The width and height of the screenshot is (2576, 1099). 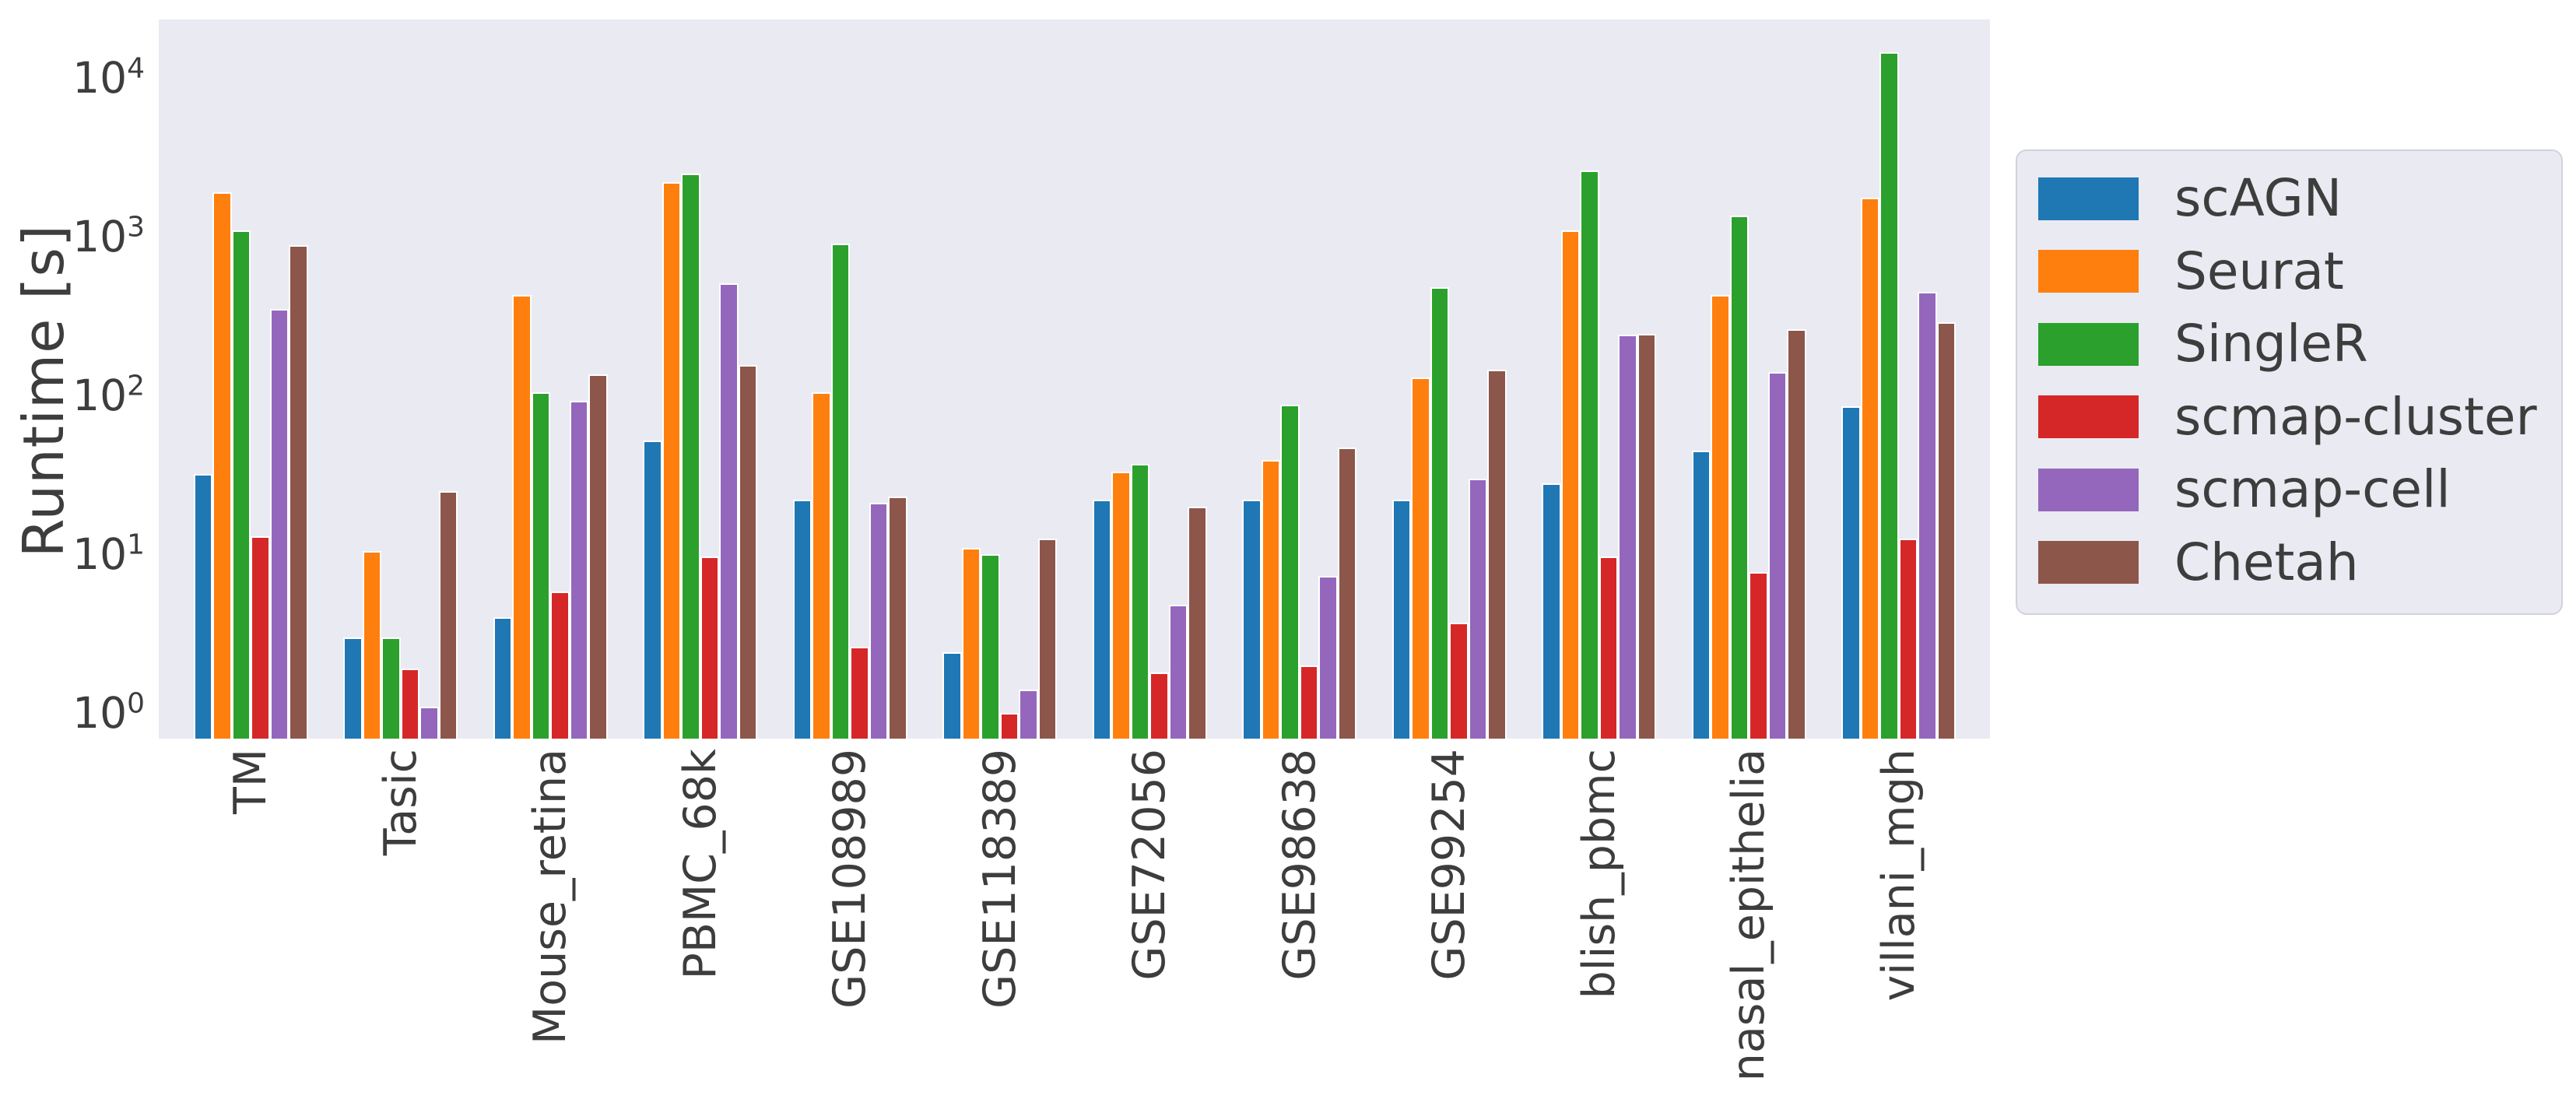 What do you see at coordinates (279, 523) in the screenshot?
I see `bar-scmap-cell-TM` at bounding box center [279, 523].